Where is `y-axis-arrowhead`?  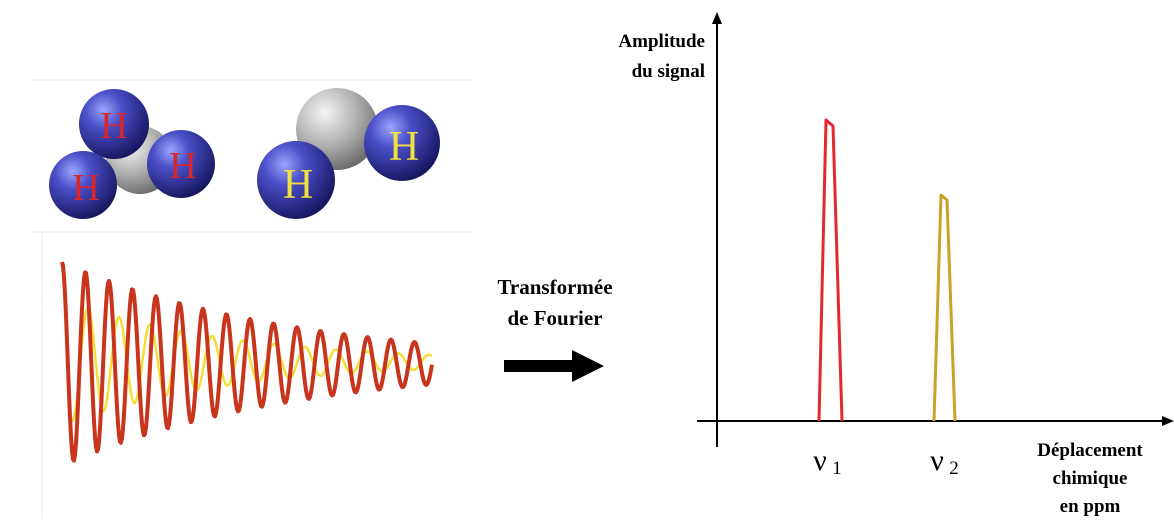
y-axis-arrowhead is located at coordinates (717, 18).